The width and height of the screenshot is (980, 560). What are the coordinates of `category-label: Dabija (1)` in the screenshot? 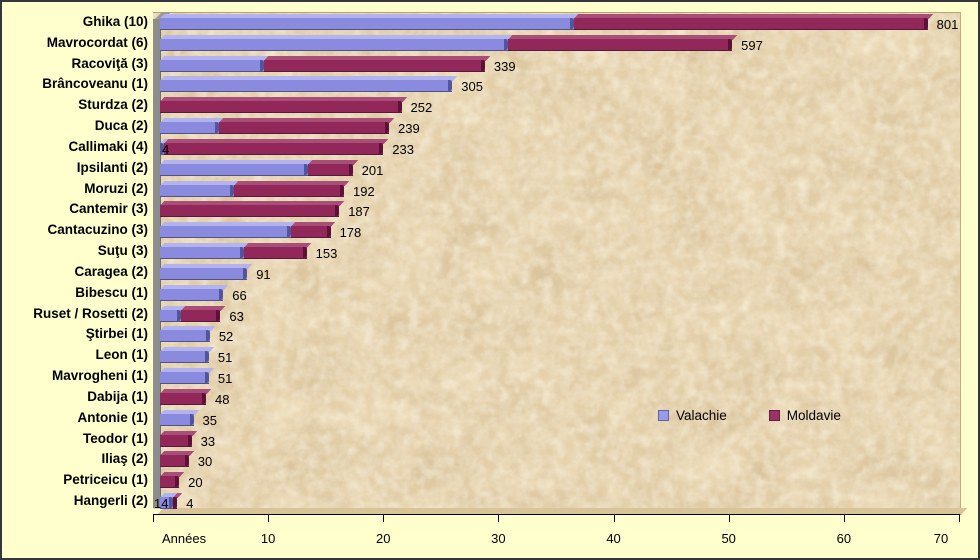 It's located at (117, 396).